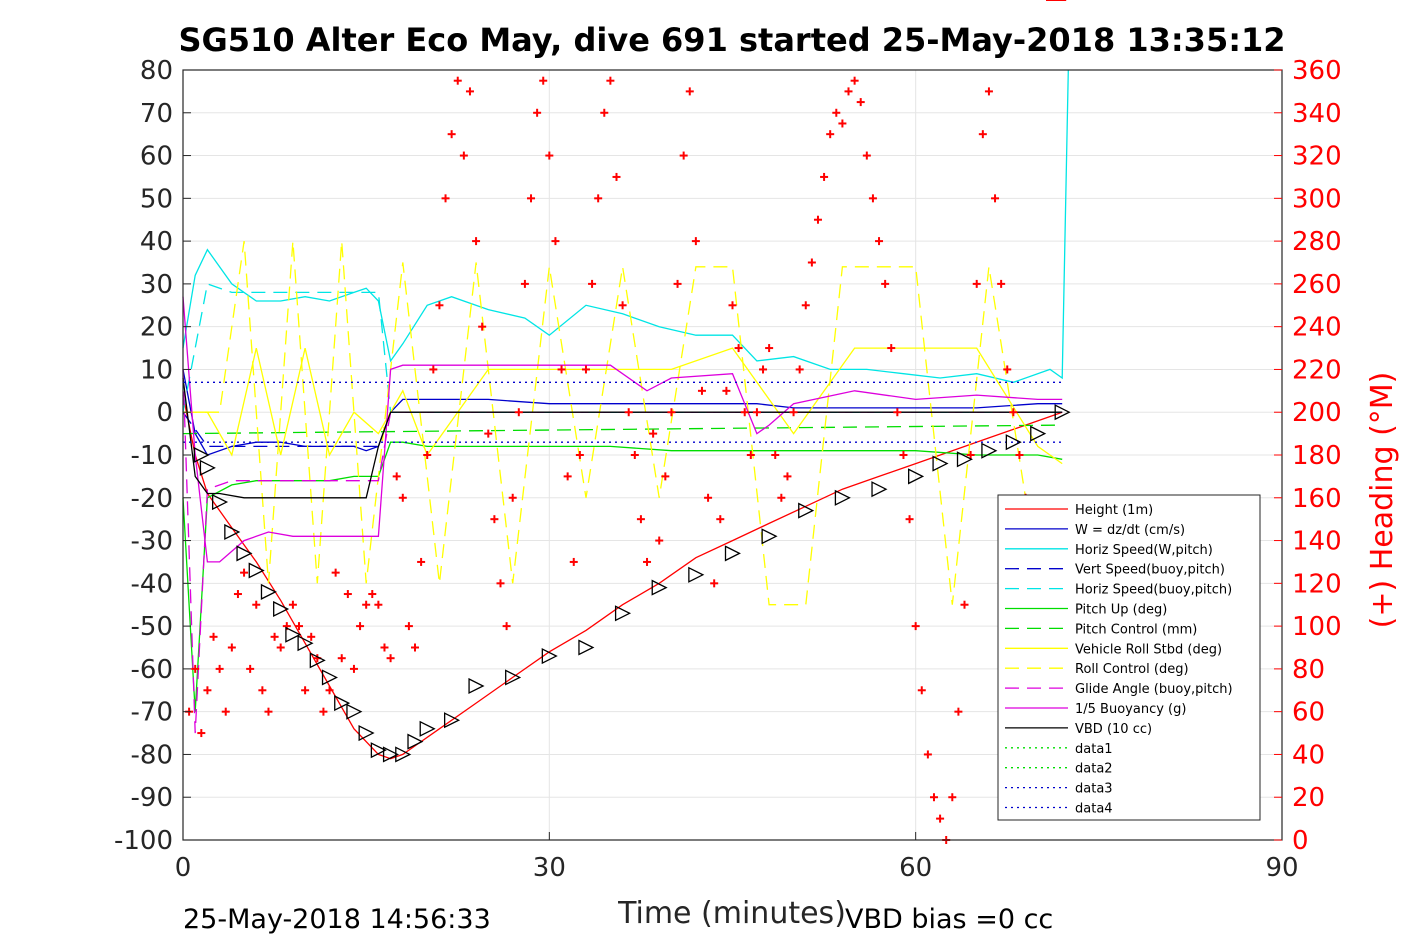 Image resolution: width=1417 pixels, height=945 pixels. What do you see at coordinates (1094, 809) in the screenshot?
I see `legend-label-15: data4` at bounding box center [1094, 809].